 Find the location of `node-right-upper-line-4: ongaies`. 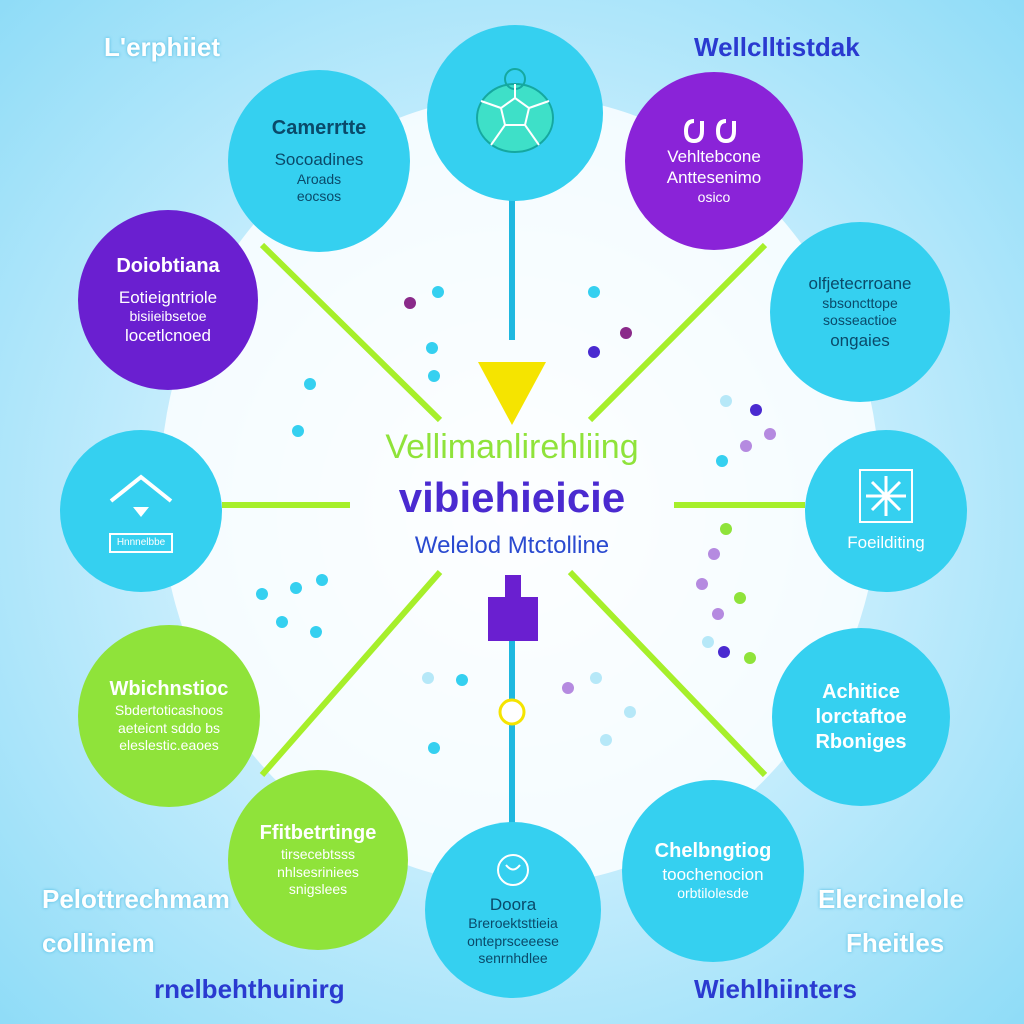

node-right-upper-line-4: ongaies is located at coordinates (860, 340).